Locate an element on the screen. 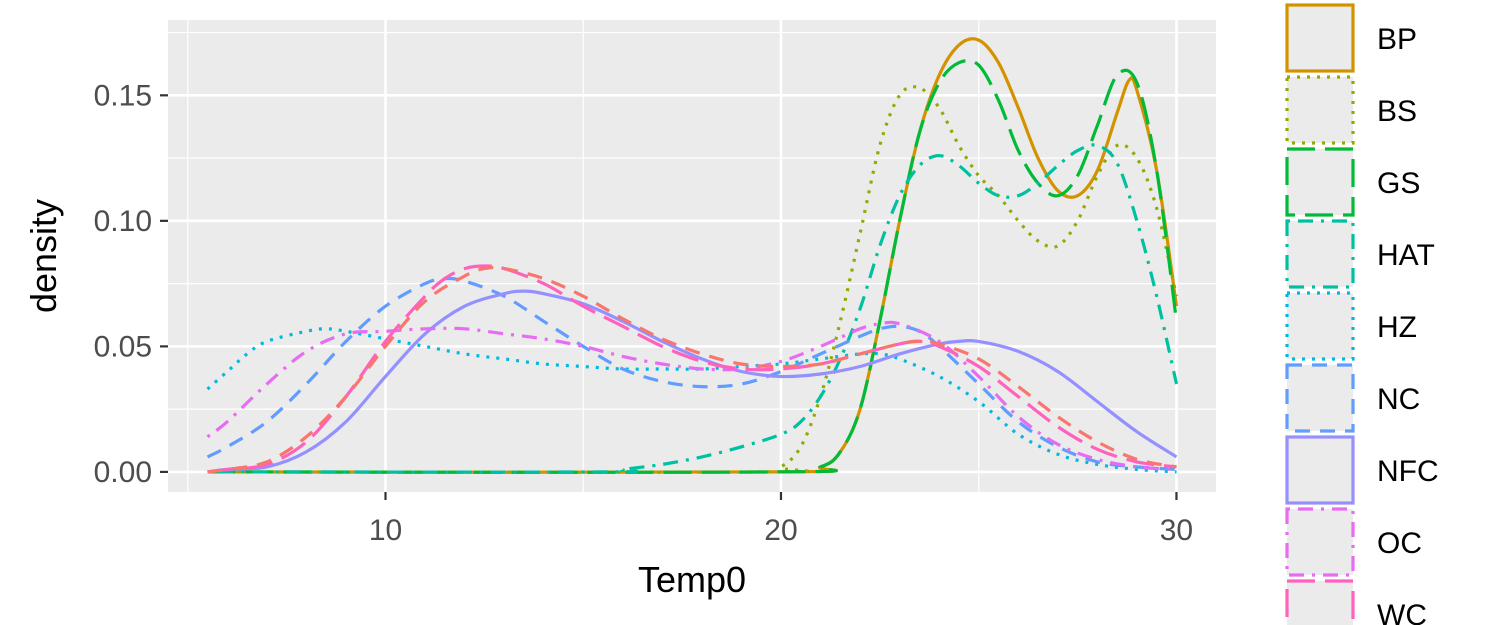 This screenshot has height=625, width=1500. legend-item-hz: HZ is located at coordinates (1351, 326).